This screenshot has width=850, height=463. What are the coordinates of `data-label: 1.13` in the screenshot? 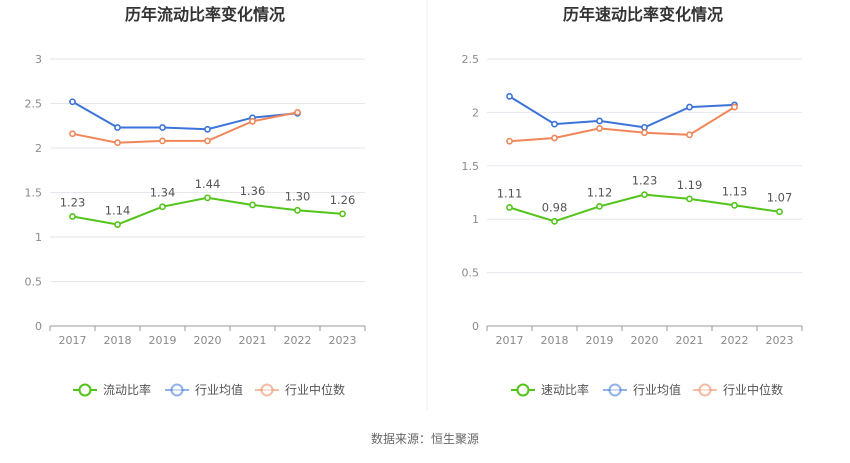 It's located at (735, 191).